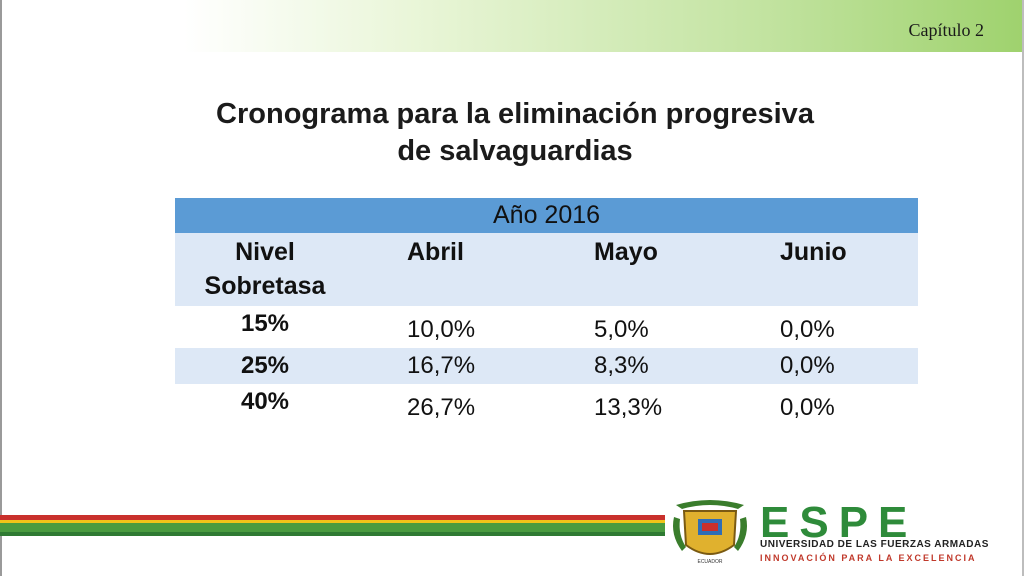  I want to click on column-header-level: Nivel Sobretasa, so click(265, 269).